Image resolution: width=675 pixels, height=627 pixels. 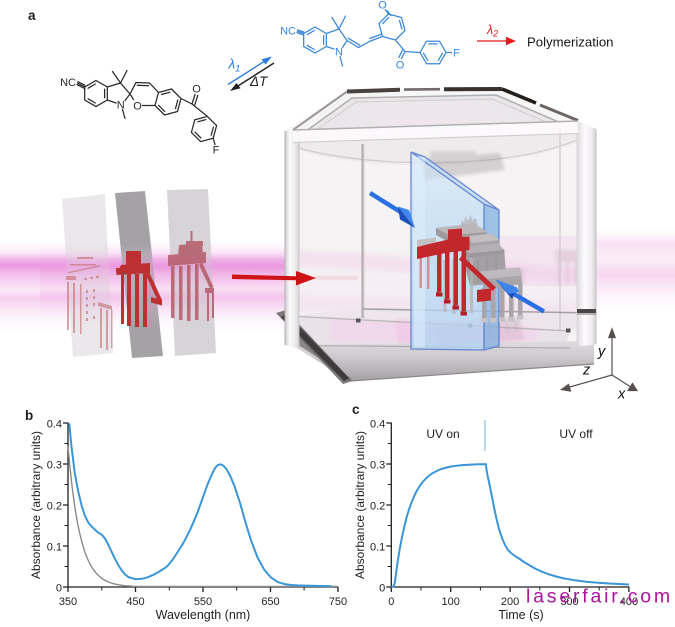 What do you see at coordinates (586, 371) in the screenshot?
I see `svg-text: z` at bounding box center [586, 371].